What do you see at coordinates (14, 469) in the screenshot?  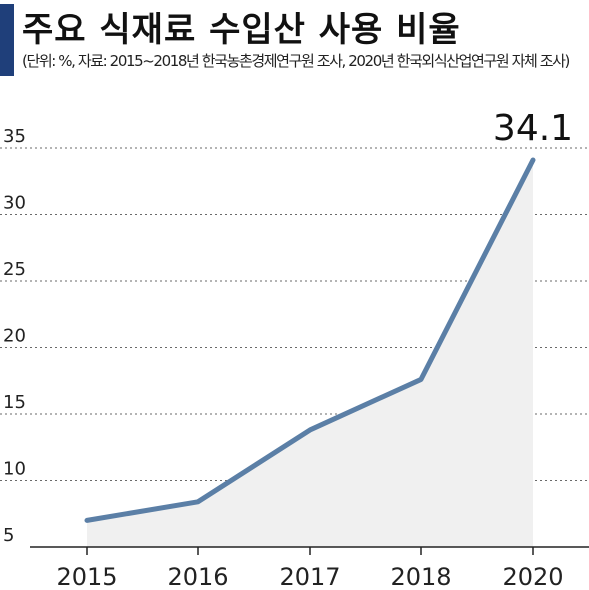 I see `y-tick-label: 10` at bounding box center [14, 469].